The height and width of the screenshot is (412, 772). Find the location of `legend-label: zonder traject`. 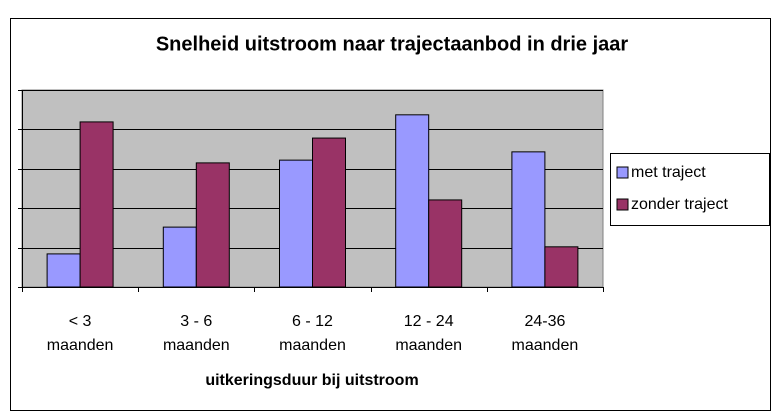

legend-label: zonder traject is located at coordinates (679, 204).